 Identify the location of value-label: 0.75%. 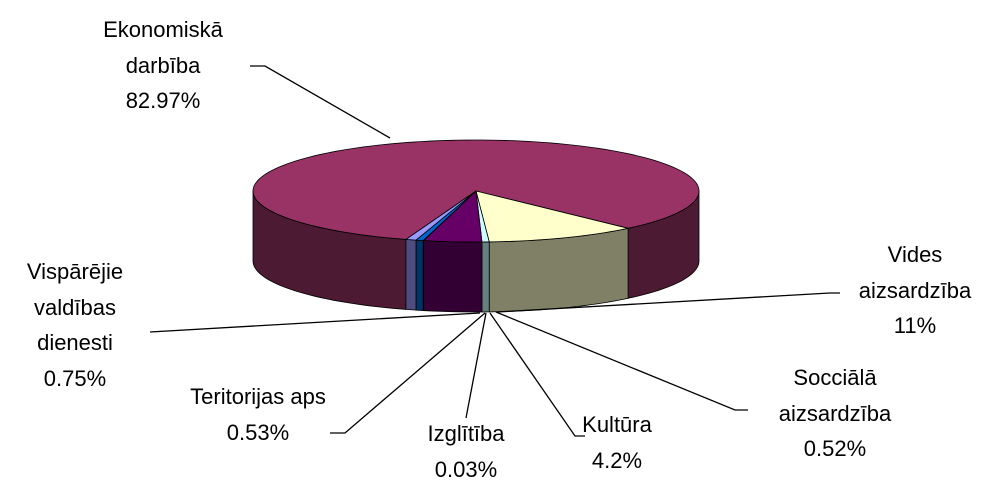
(75, 378).